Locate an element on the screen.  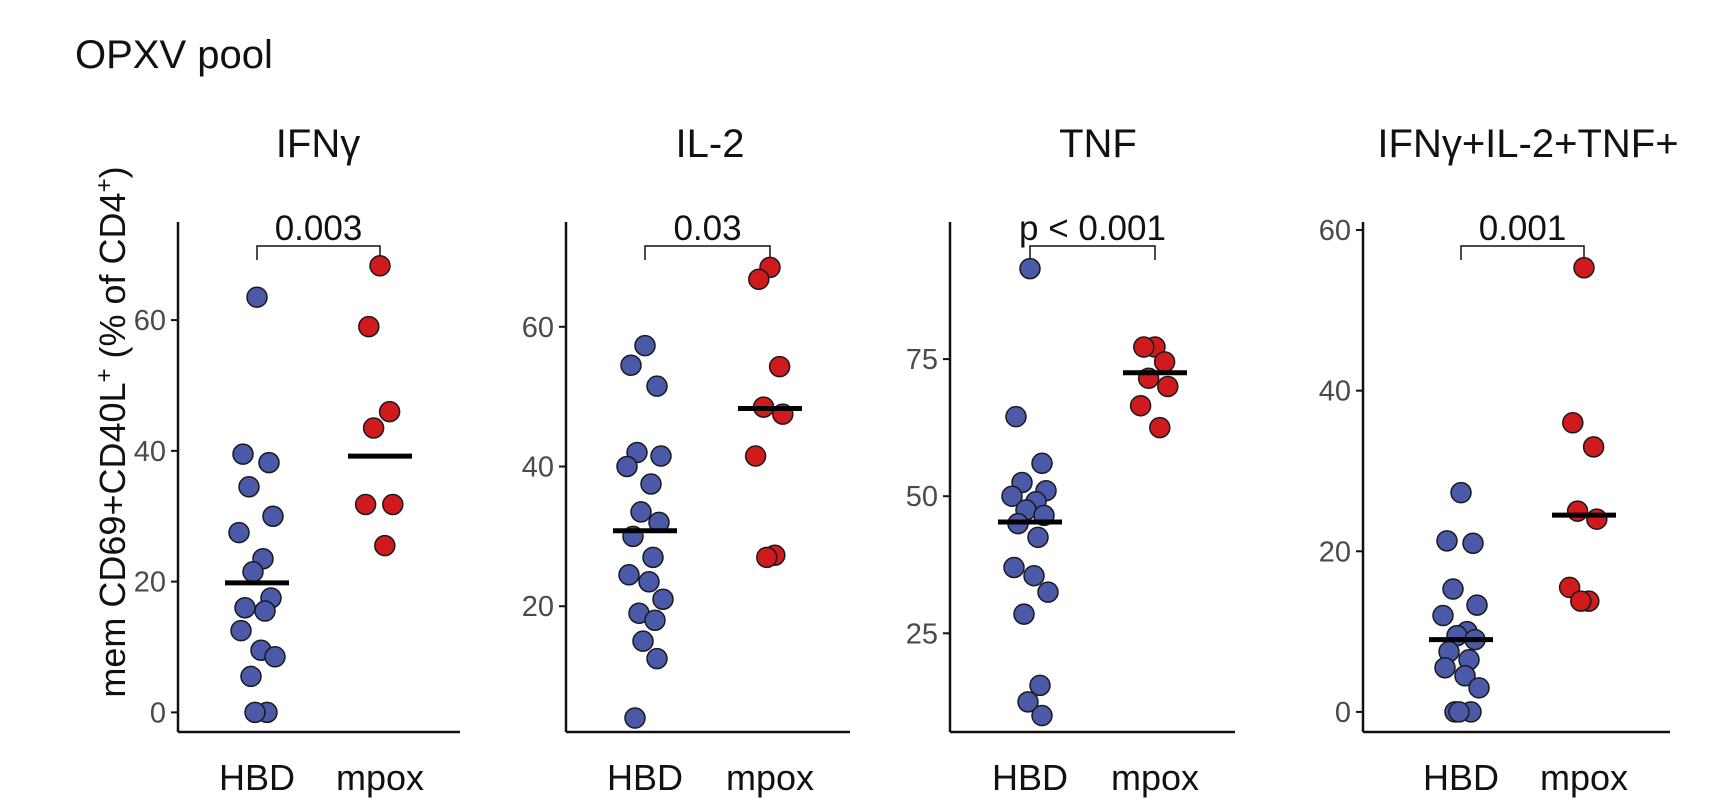
y-axis-label: mem CD69+CD40L+ (% of CD4+) is located at coordinates (112, 431).